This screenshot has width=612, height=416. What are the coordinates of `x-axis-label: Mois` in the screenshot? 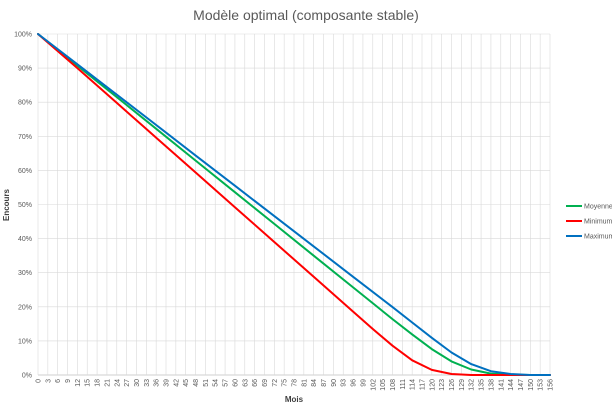 It's located at (294, 399).